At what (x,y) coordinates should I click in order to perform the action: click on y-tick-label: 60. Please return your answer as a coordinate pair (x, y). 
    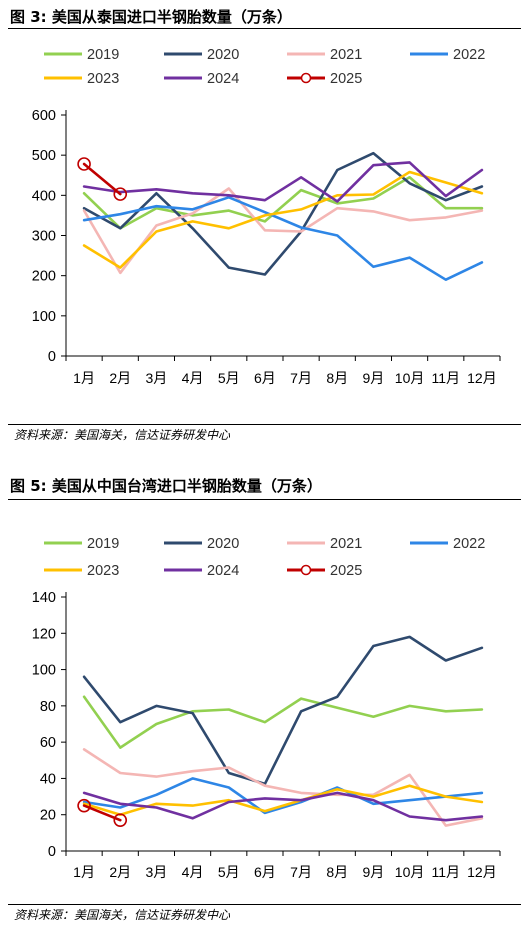
    Looking at the image, I should click on (48, 743).